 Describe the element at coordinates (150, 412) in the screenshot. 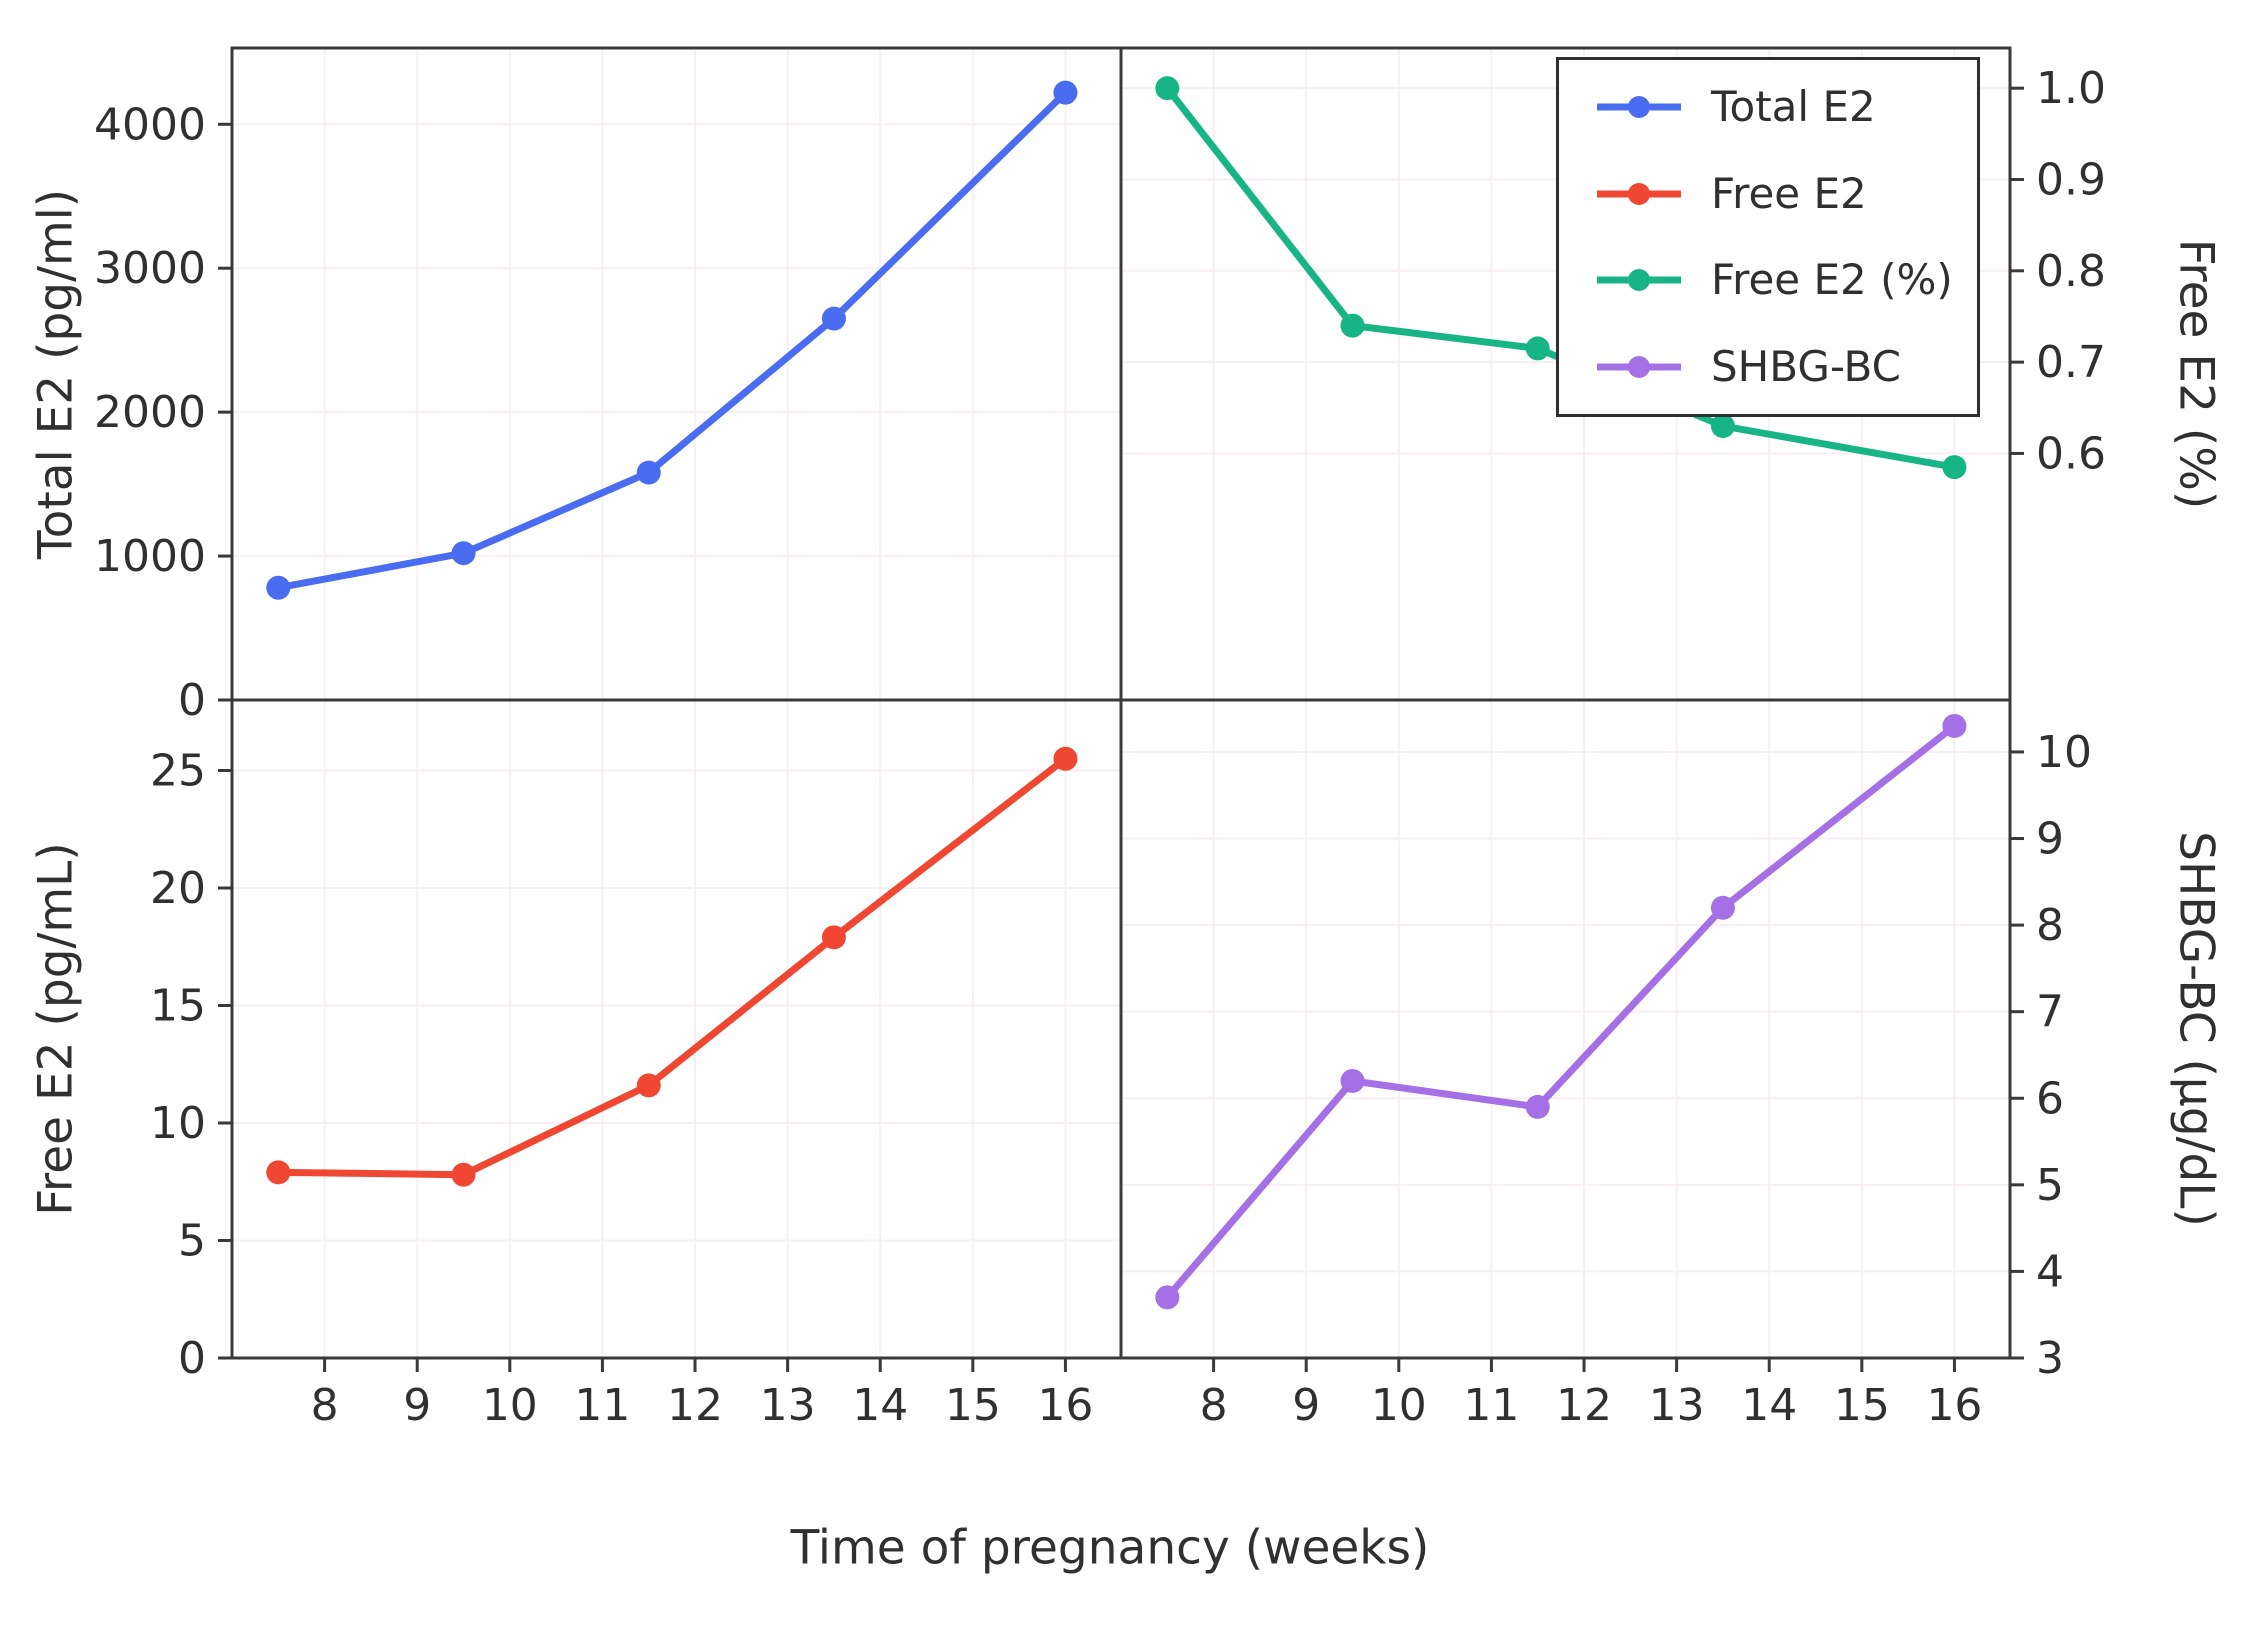

I see `y-tick-label: 2000` at that location.